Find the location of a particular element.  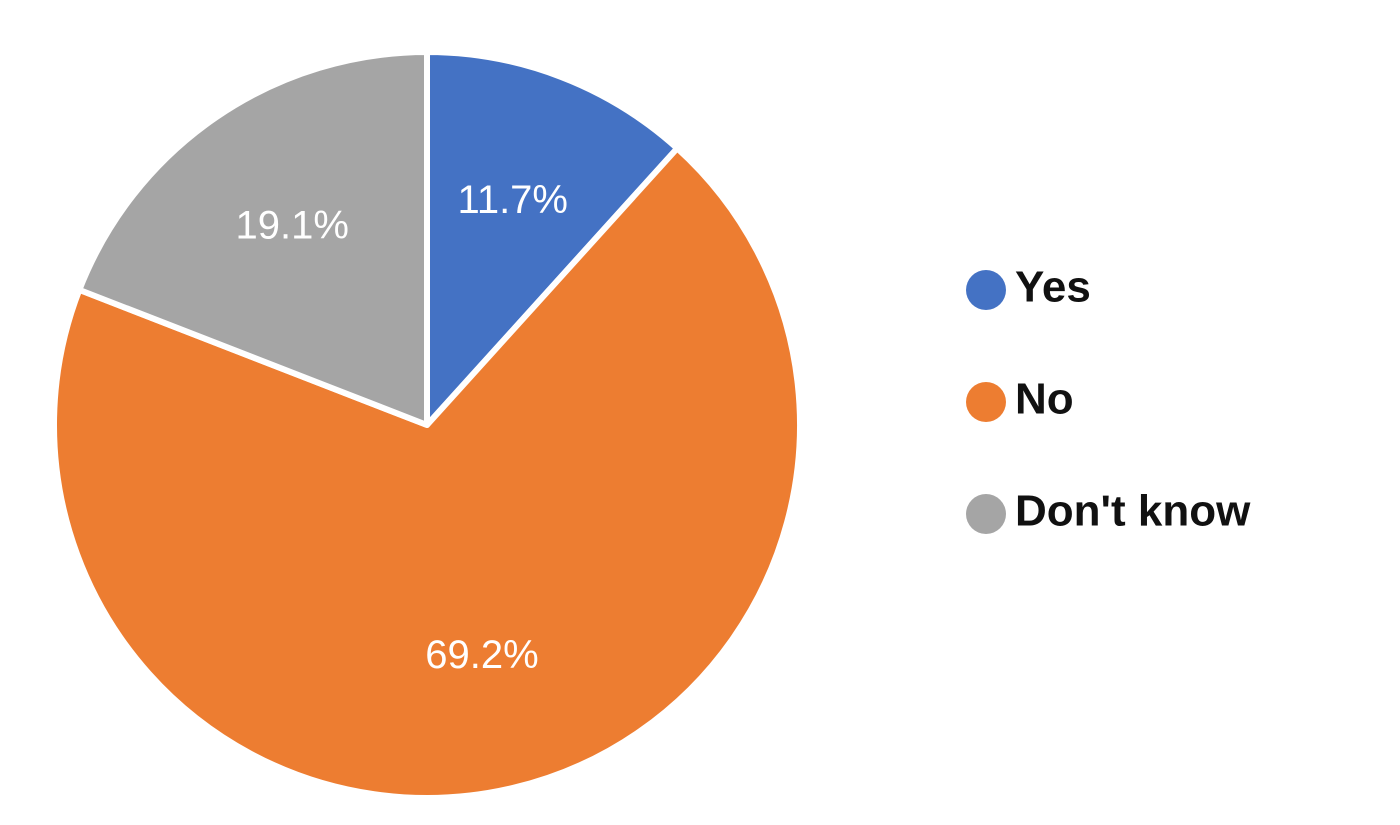

data-label: 69.2% is located at coordinates (481, 655).